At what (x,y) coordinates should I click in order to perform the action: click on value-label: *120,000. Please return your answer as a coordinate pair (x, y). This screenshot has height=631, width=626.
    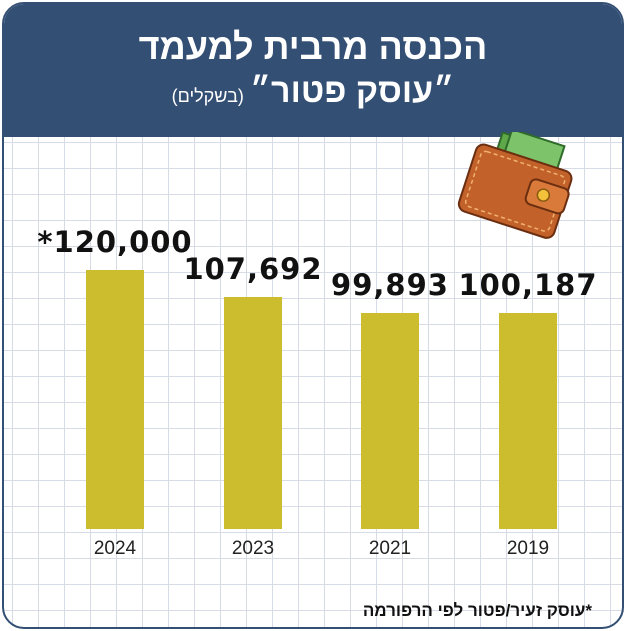
    Looking at the image, I should click on (115, 242).